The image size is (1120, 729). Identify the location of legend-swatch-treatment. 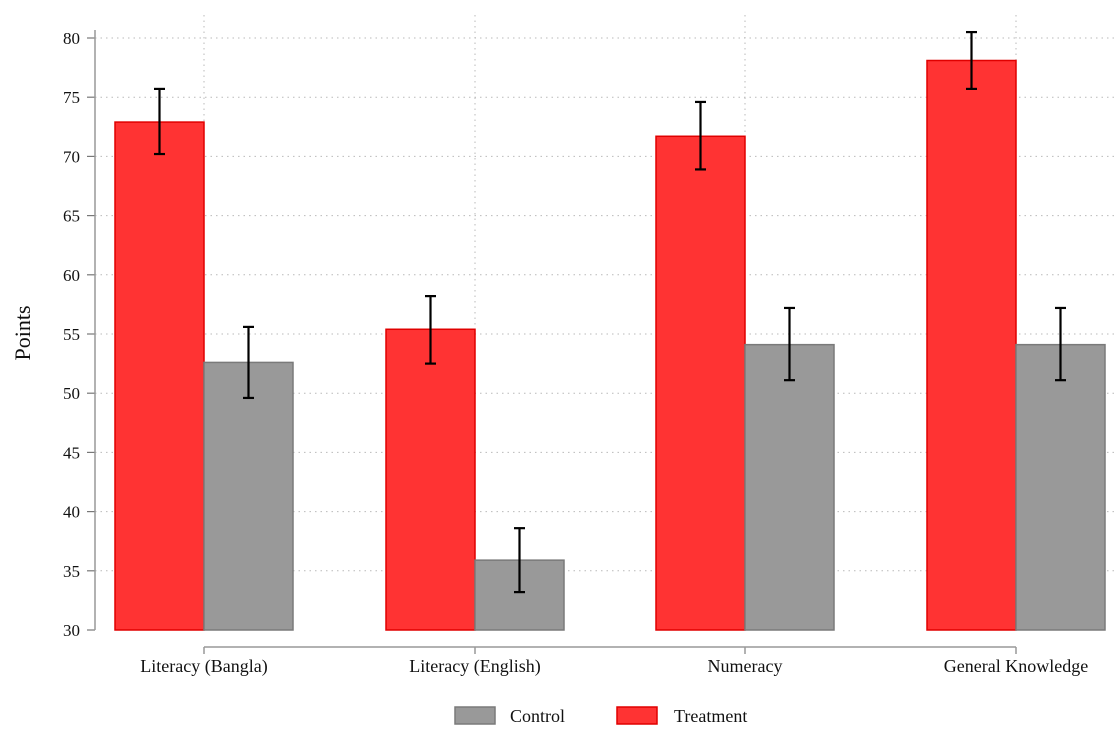
(637, 715).